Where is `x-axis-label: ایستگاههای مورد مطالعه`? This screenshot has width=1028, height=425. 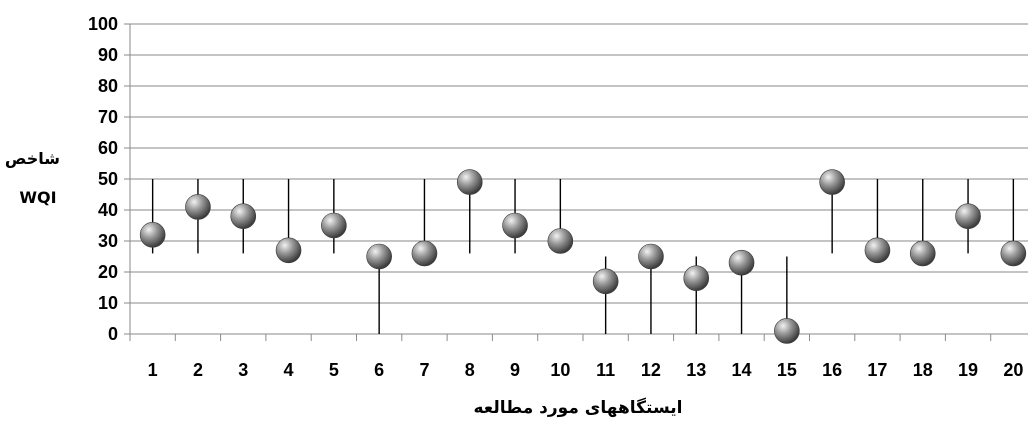
x-axis-label: ایستگاههای مورد مطالعه is located at coordinates (578, 407).